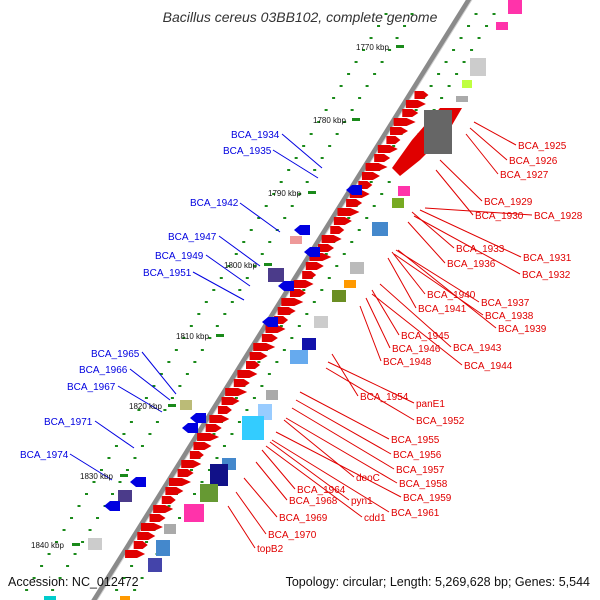 This screenshot has height=600, width=600. What do you see at coordinates (313, 501) in the screenshot?
I see `gene-label: BCA_1968` at bounding box center [313, 501].